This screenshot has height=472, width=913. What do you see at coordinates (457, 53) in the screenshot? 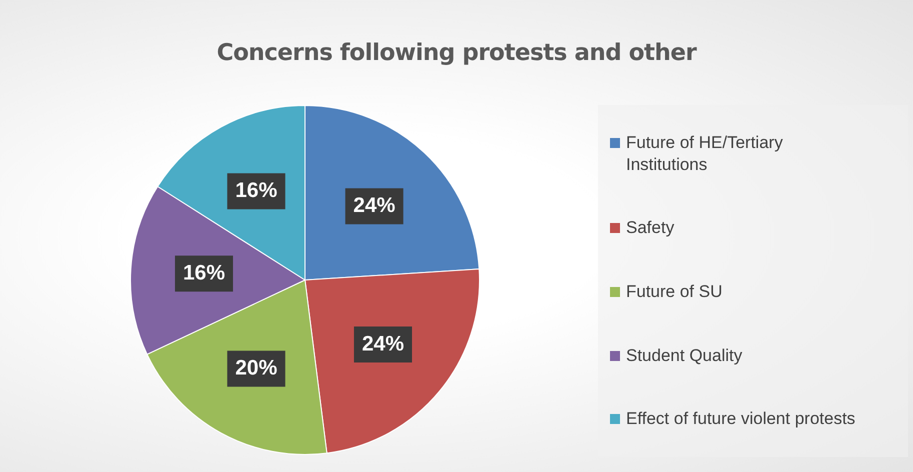
I see `chart-title: Concerns following protests and other` at bounding box center [457, 53].